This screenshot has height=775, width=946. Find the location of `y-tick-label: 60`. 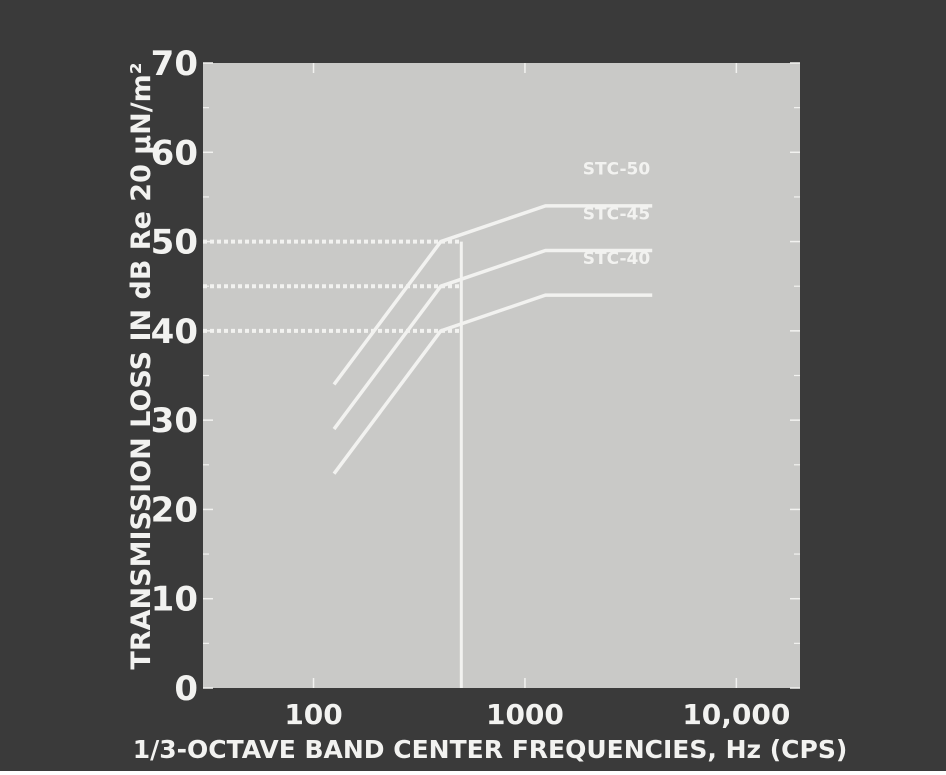

y-tick-label: 60 is located at coordinates (174, 153).